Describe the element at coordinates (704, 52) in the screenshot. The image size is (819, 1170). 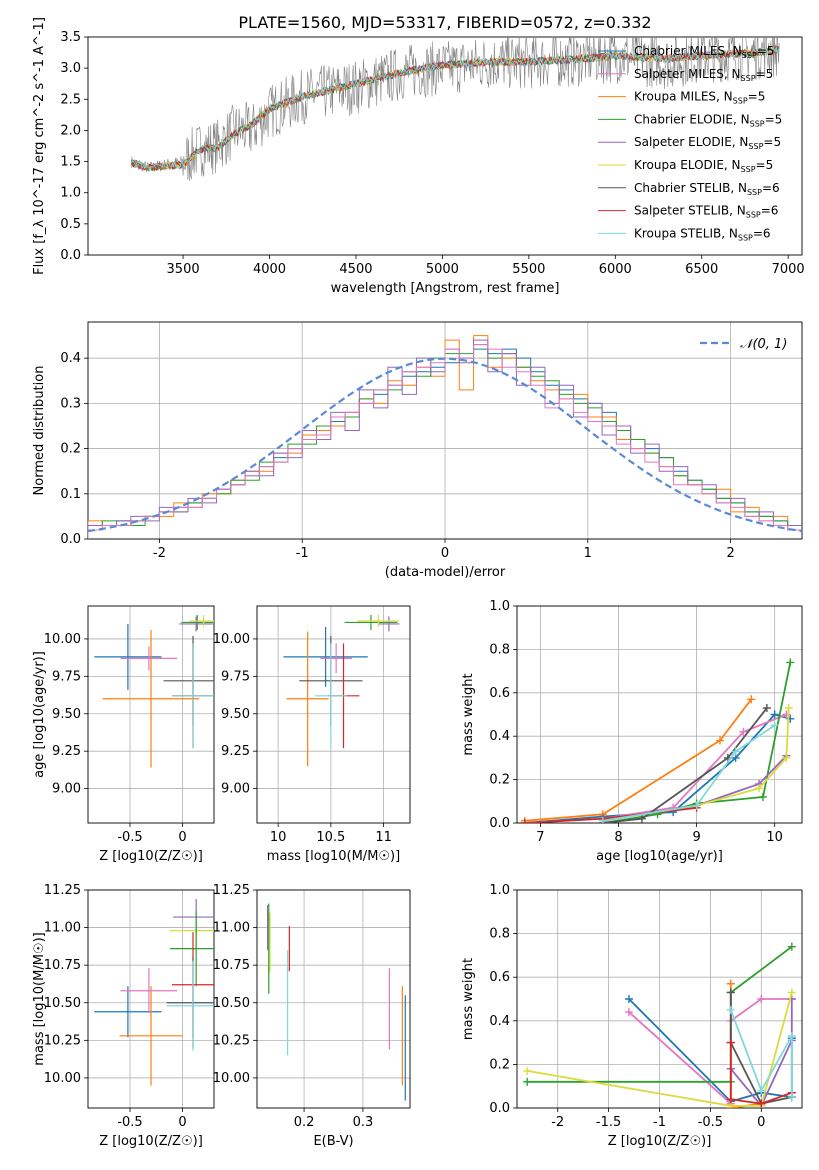
I see `legend-entry: Chabrier MILES, NSSP=5` at that location.